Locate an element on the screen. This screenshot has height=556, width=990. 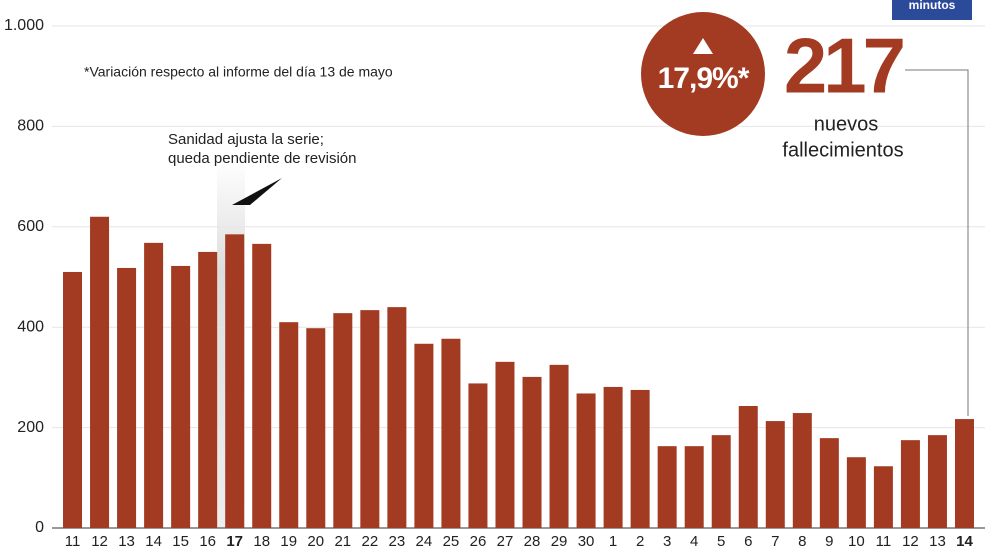
headline-label: nuevos is located at coordinates (846, 124).